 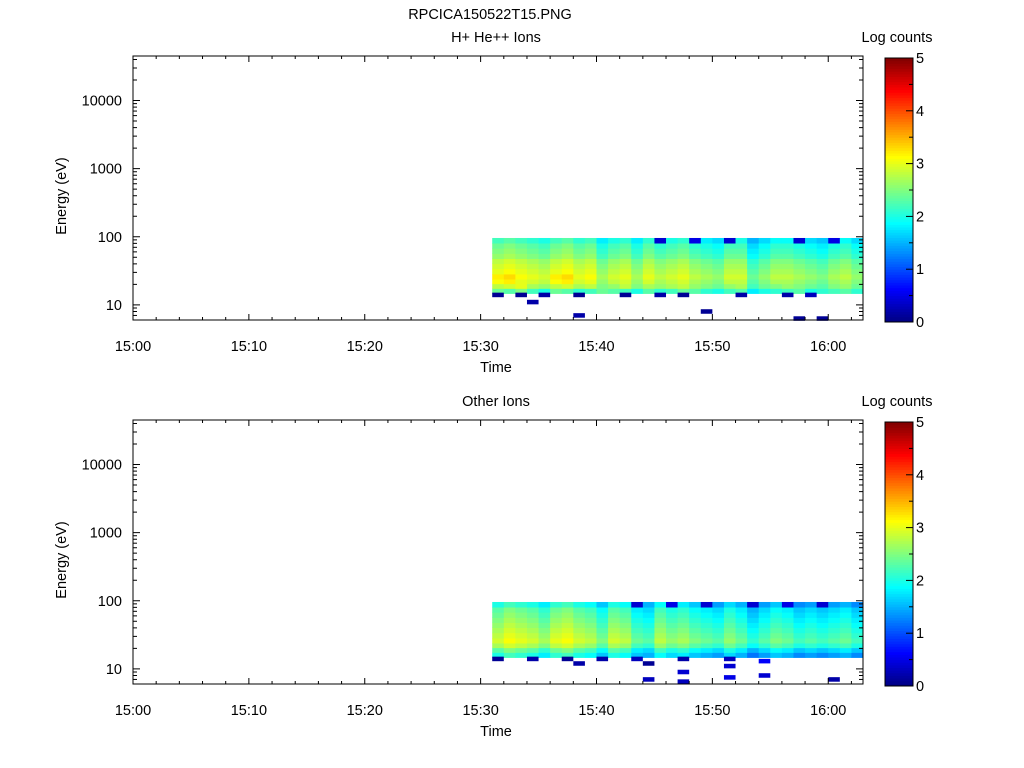 I want to click on y-tick-label: 1000, so click(x=106, y=534).